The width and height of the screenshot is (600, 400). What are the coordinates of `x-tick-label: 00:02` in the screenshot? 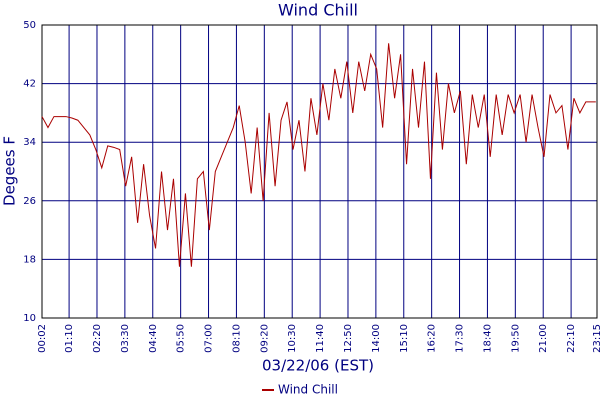 It's located at (42, 338).